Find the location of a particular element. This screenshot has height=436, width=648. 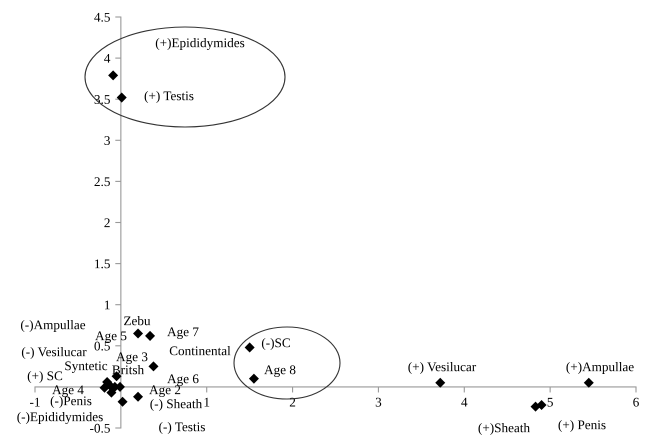

annotation: (+) Vesilucar is located at coordinates (442, 368).